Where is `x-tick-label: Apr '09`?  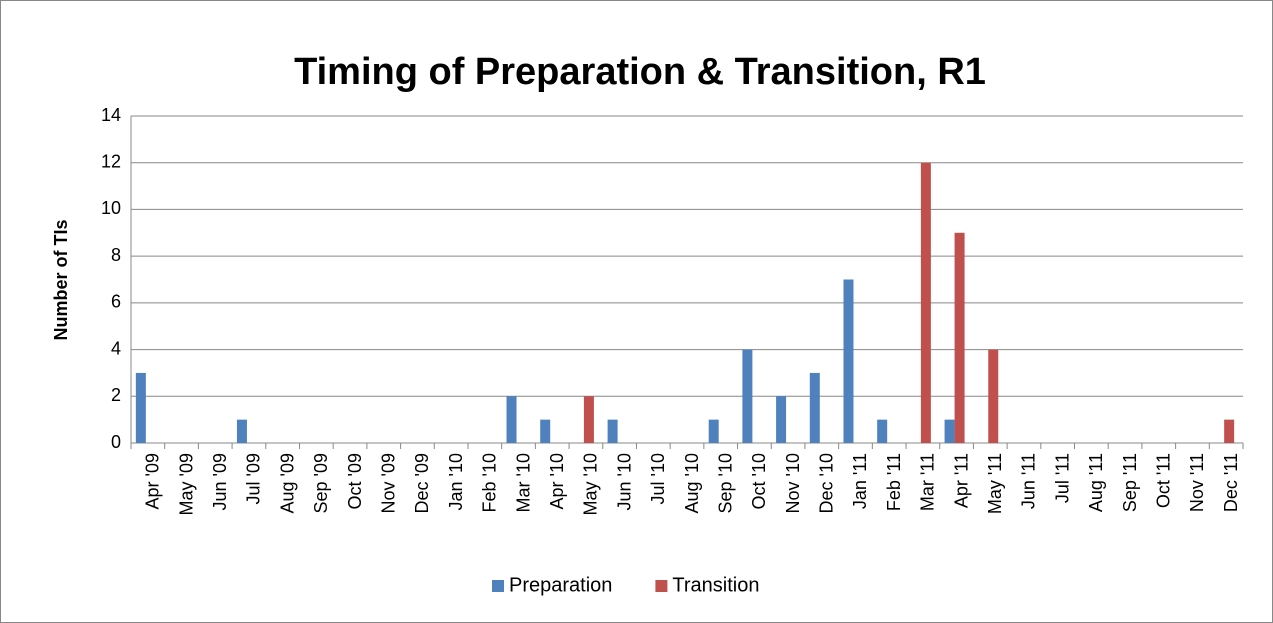 x-tick-label: Apr '09 is located at coordinates (153, 481).